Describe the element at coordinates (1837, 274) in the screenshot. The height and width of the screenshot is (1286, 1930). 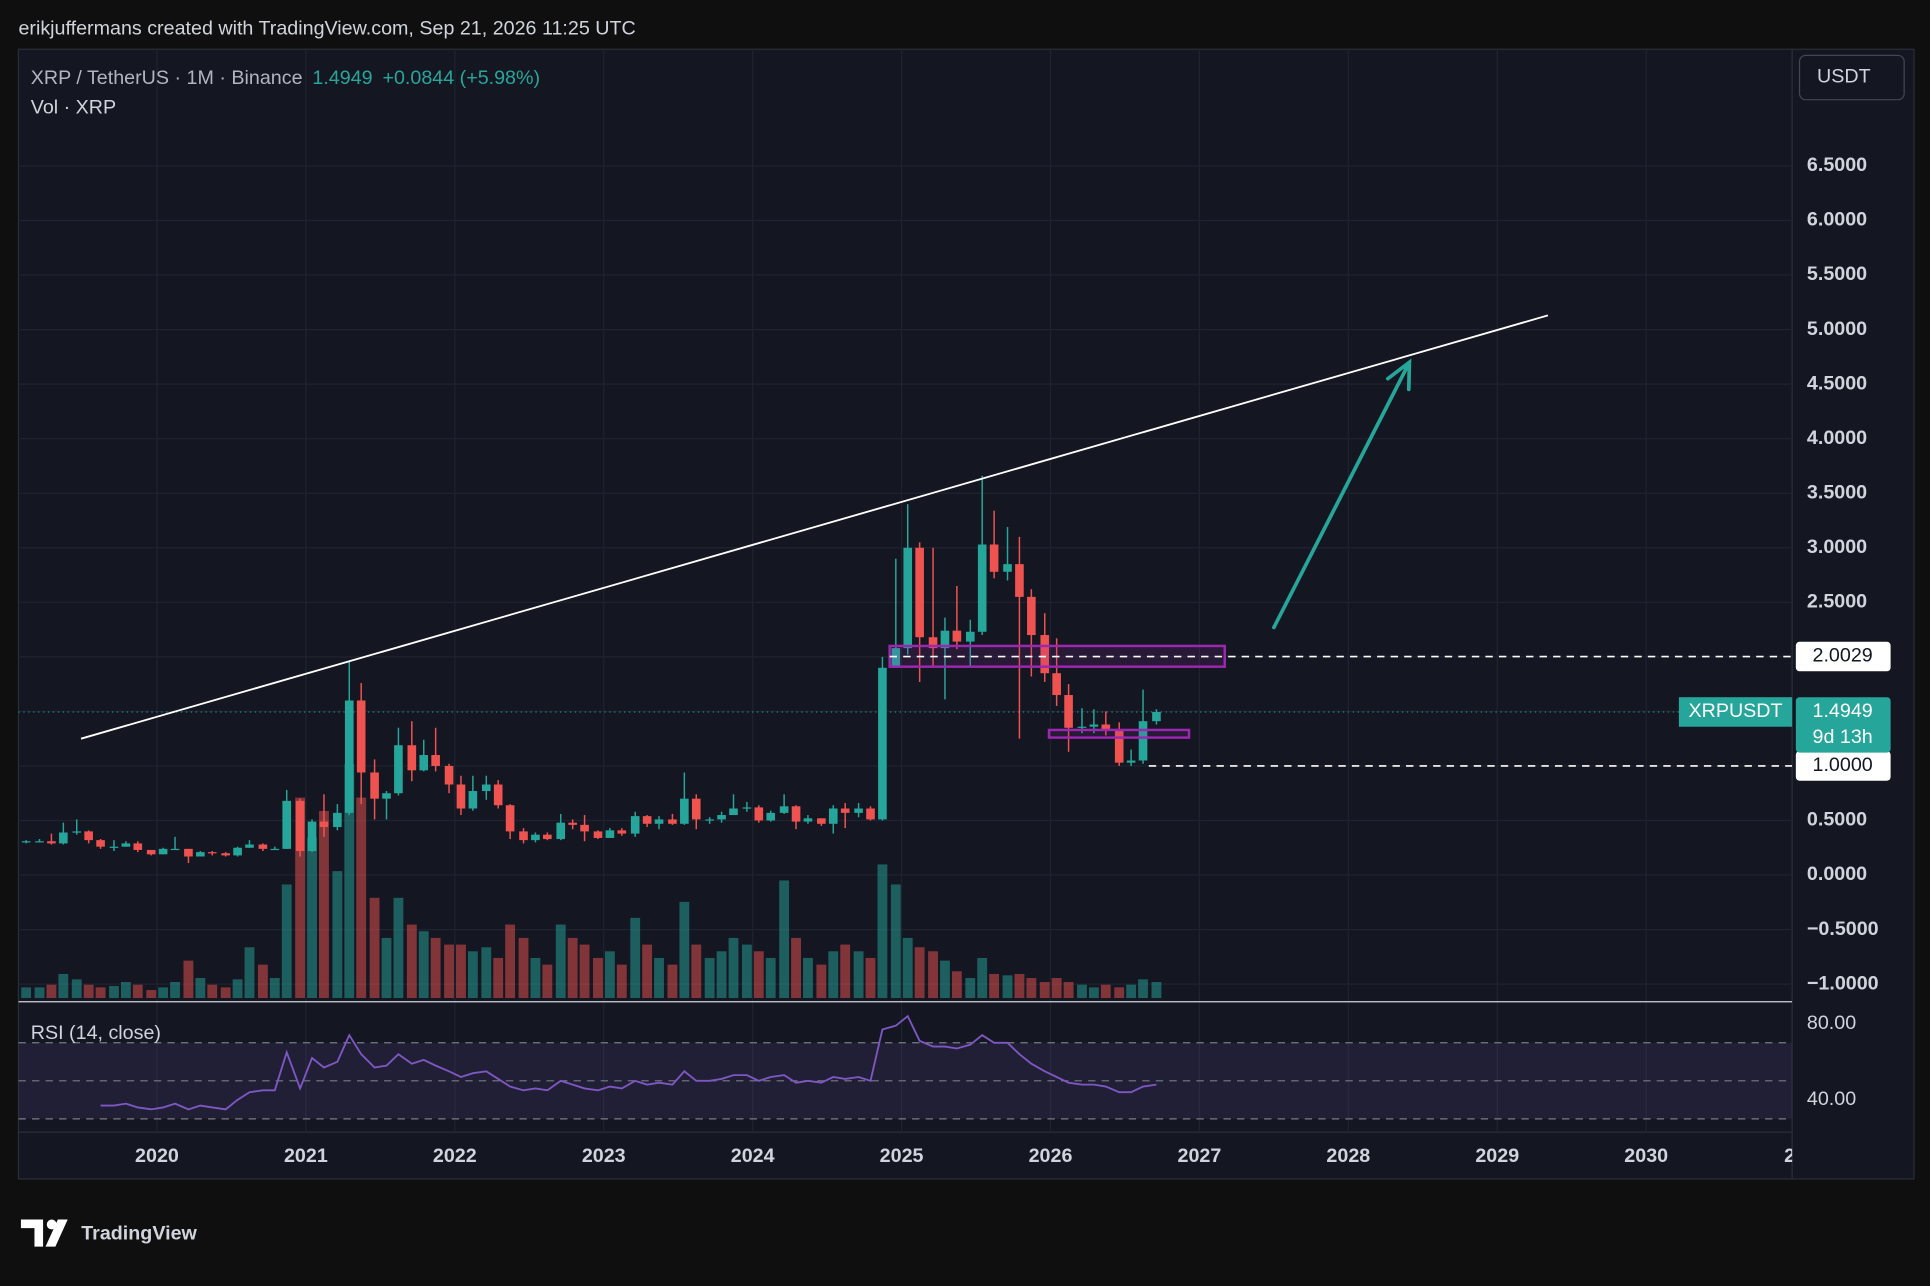
I see `y-tick-label: 5.5000` at that location.